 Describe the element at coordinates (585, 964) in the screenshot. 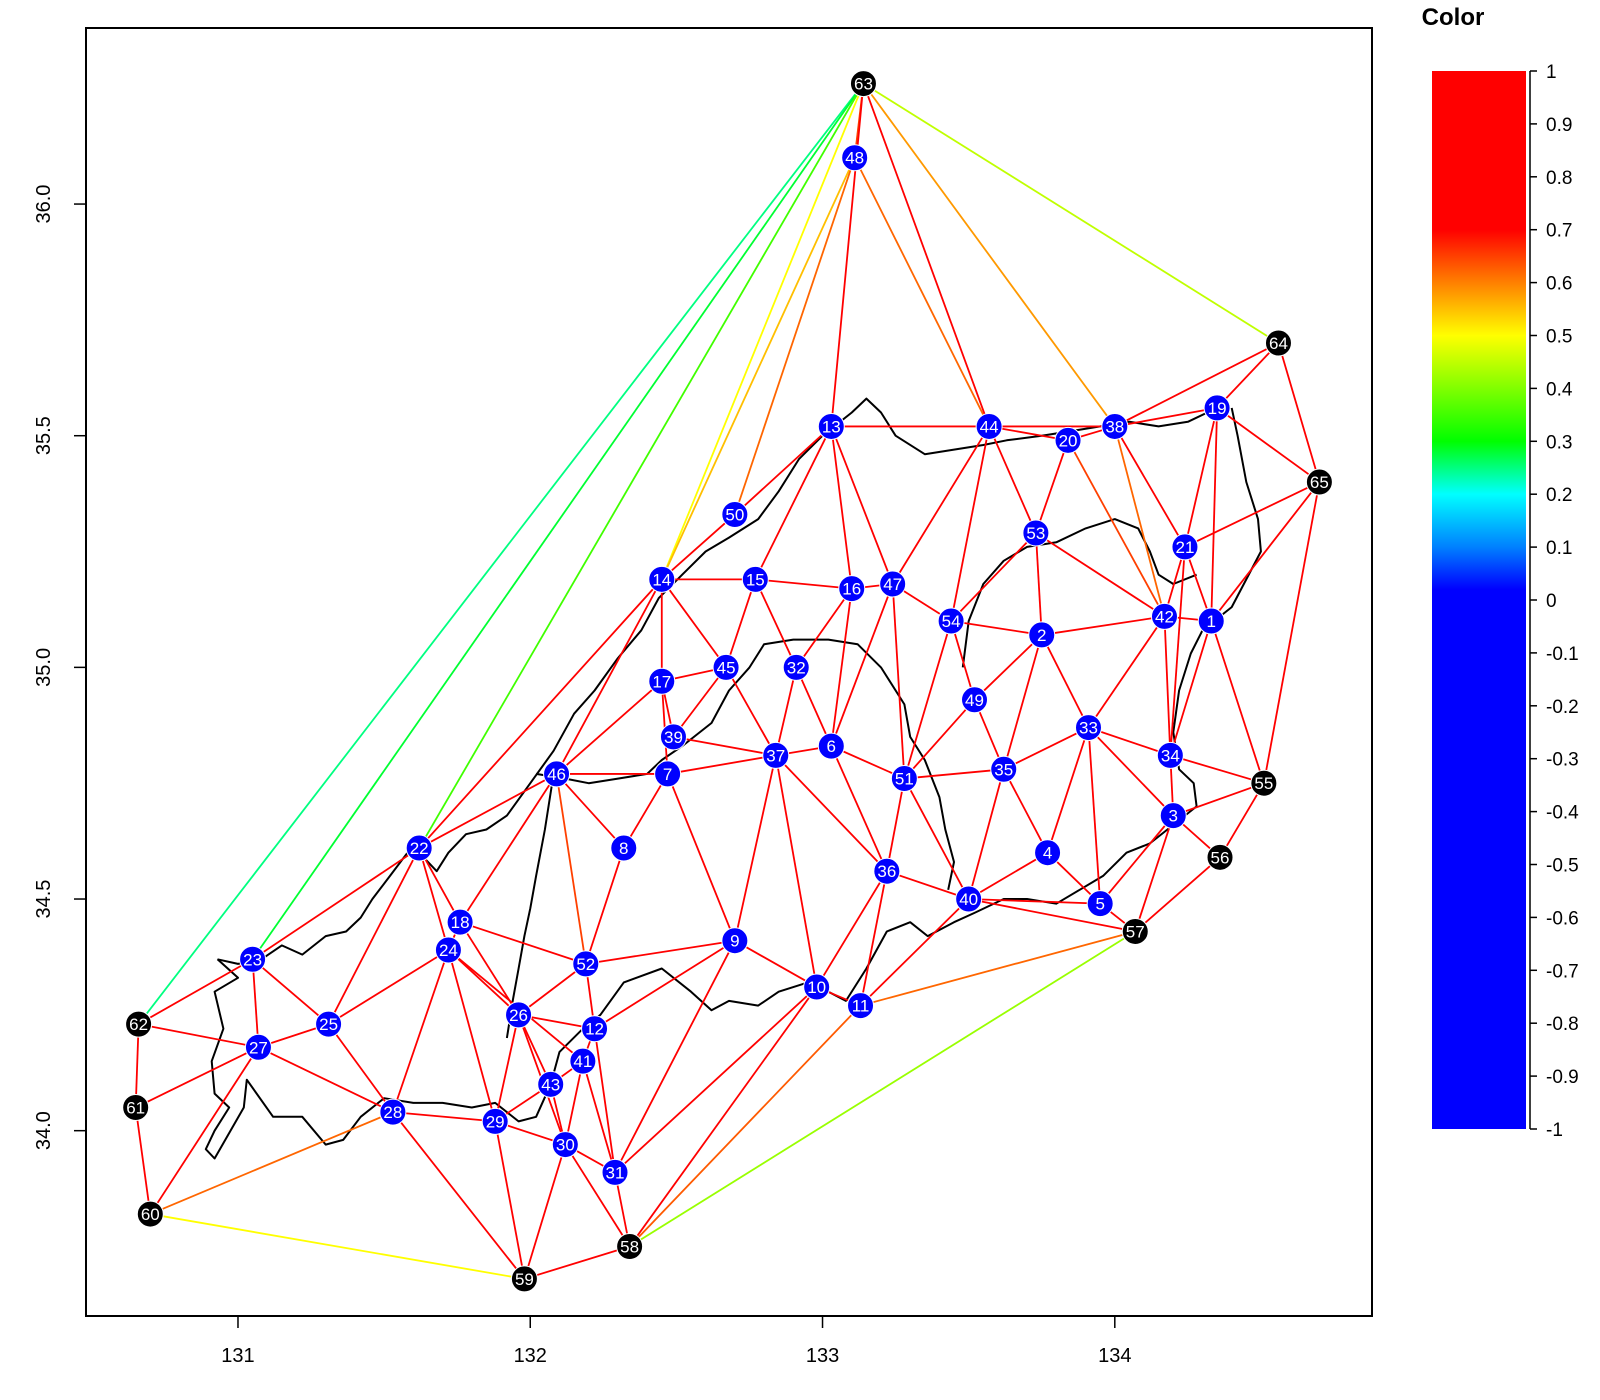

I see `node-label: 52` at that location.